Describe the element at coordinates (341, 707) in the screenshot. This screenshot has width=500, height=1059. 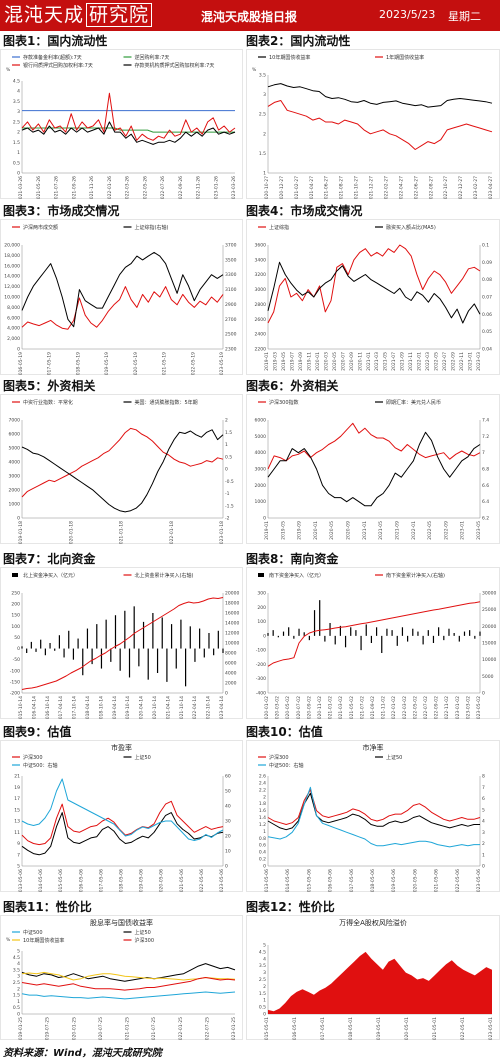
I see `c8-xtick-7: 2021-03-02` at that location.